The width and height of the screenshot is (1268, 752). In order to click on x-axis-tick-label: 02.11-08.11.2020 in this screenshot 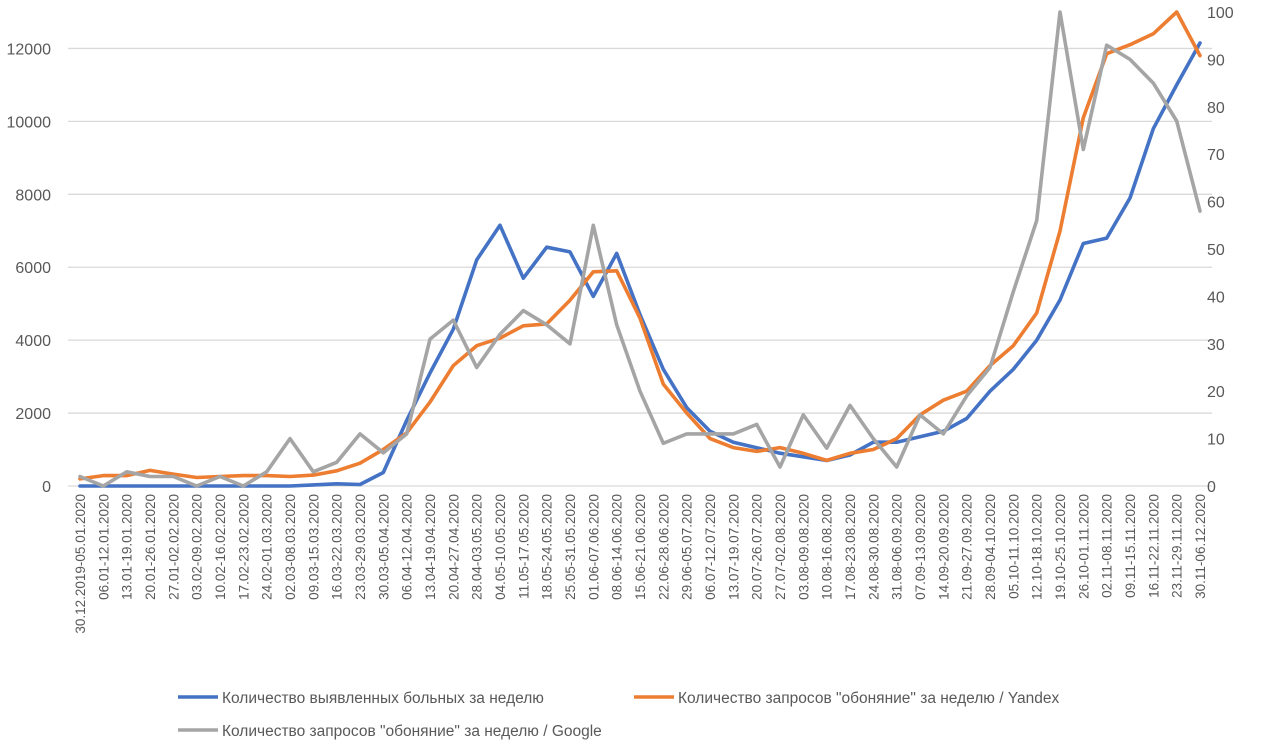, I will do `click(1107, 546)`.